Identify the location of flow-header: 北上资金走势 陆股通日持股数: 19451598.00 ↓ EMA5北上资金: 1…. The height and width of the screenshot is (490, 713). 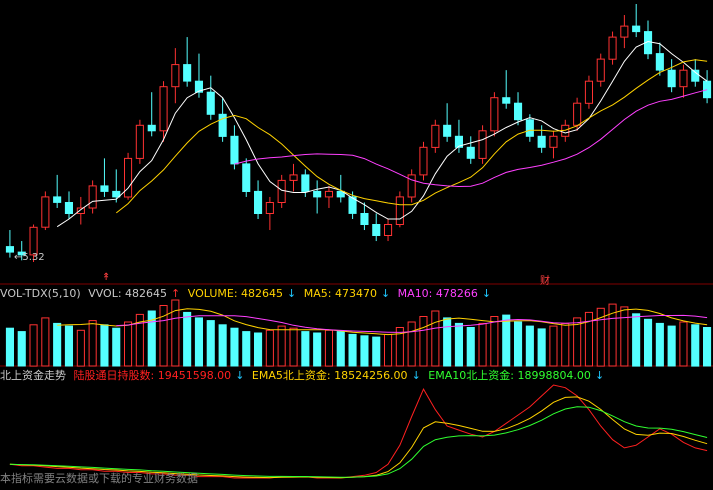
(302, 375).